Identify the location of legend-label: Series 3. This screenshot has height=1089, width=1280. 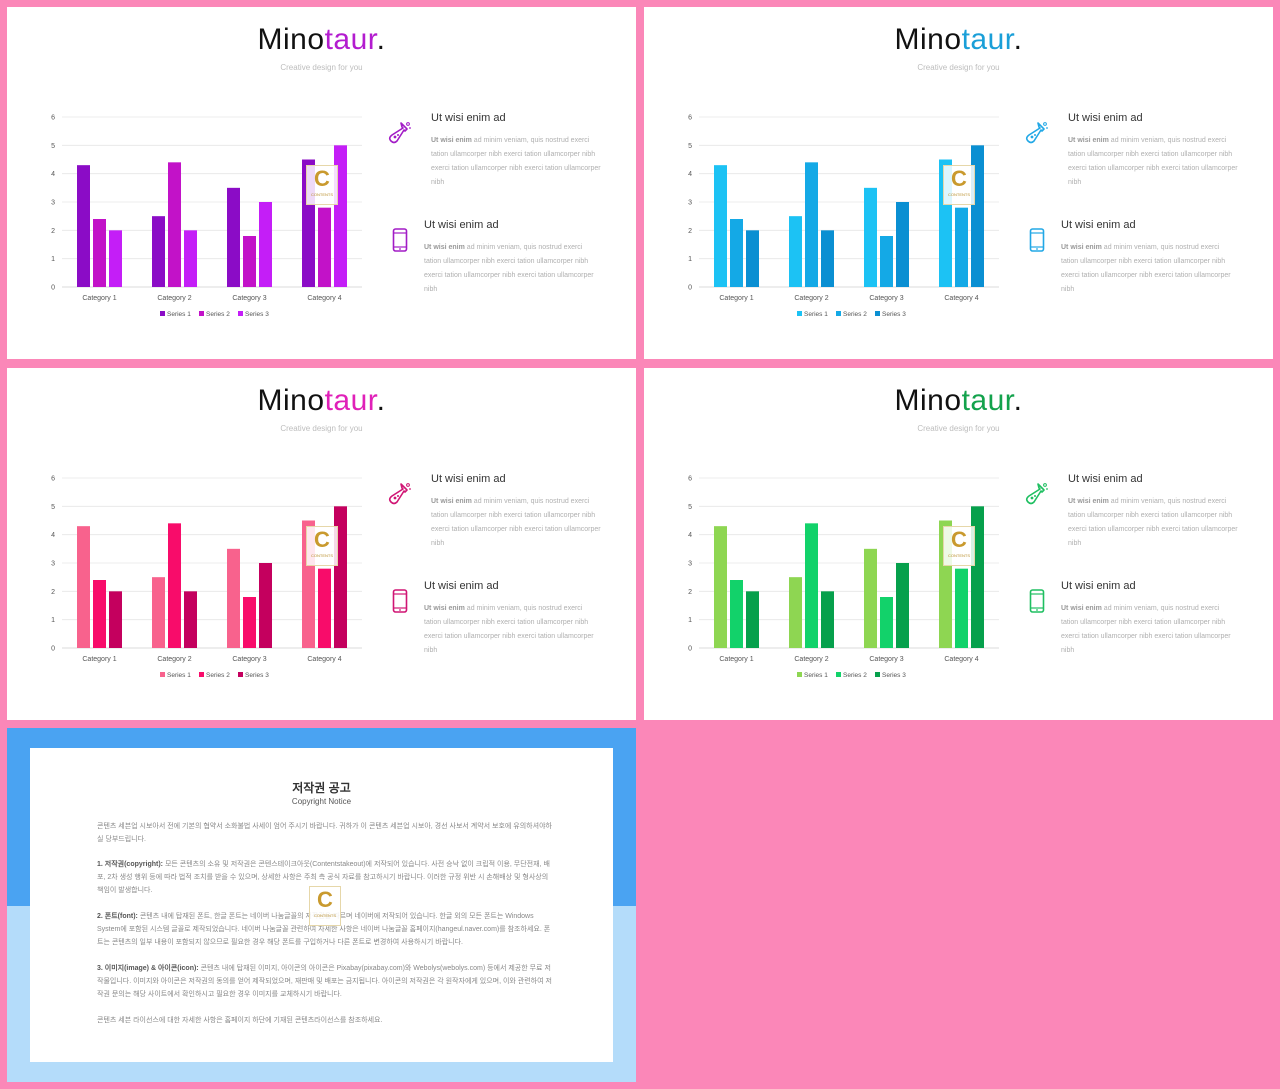
(894, 675).